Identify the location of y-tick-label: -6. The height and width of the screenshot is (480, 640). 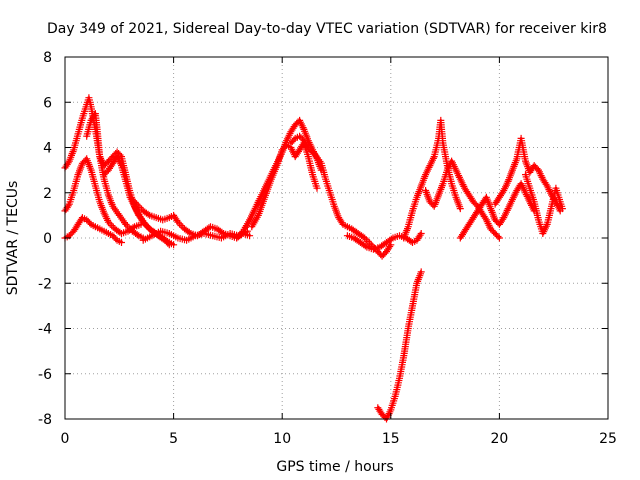
(45, 375).